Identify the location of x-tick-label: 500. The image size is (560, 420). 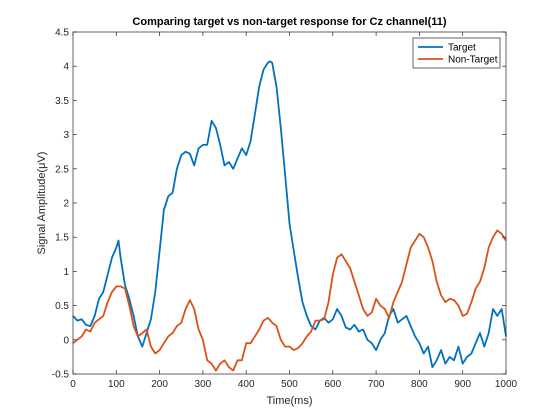
(289, 384).